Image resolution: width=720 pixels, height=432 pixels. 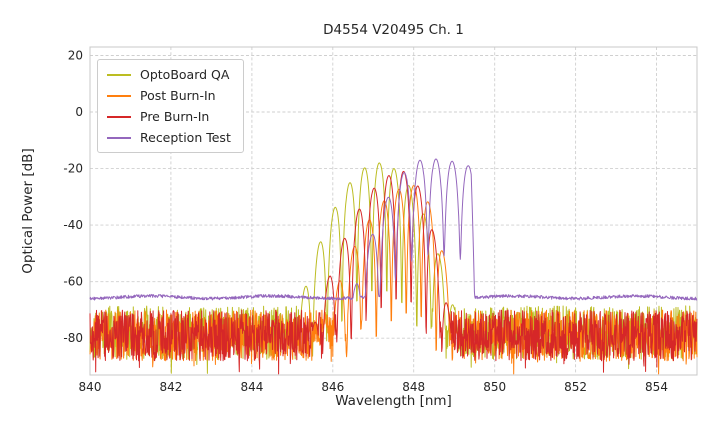 What do you see at coordinates (393, 401) in the screenshot?
I see `x-axis-label: Wavelength [nm]` at bounding box center [393, 401].